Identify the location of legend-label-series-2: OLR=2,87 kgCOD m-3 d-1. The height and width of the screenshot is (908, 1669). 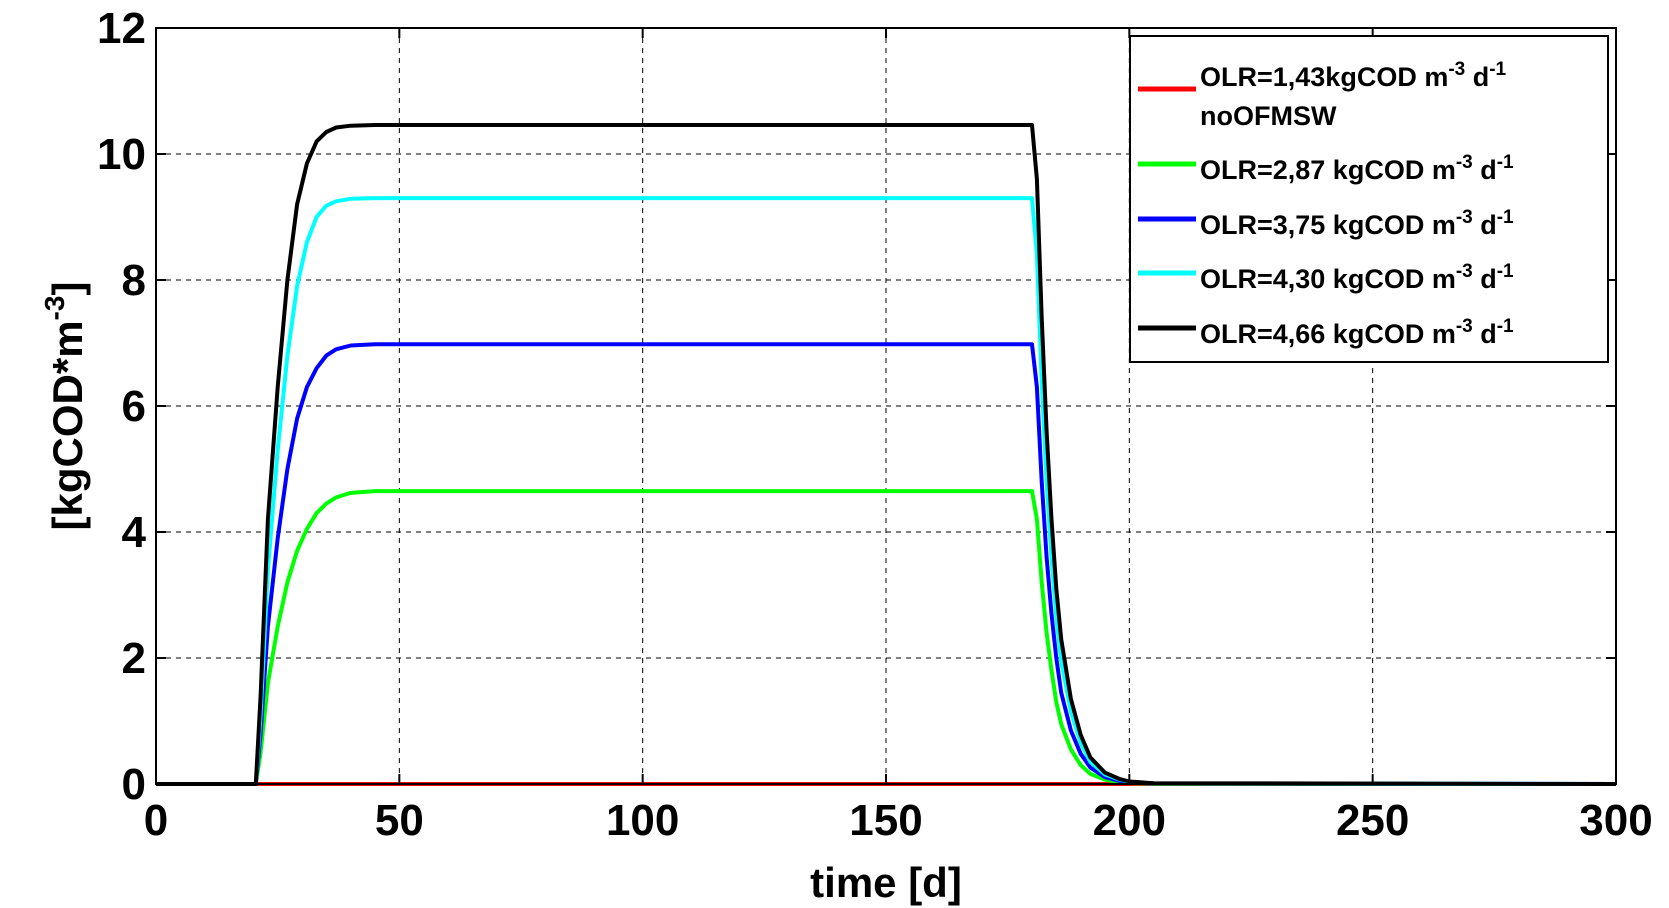
(1357, 168).